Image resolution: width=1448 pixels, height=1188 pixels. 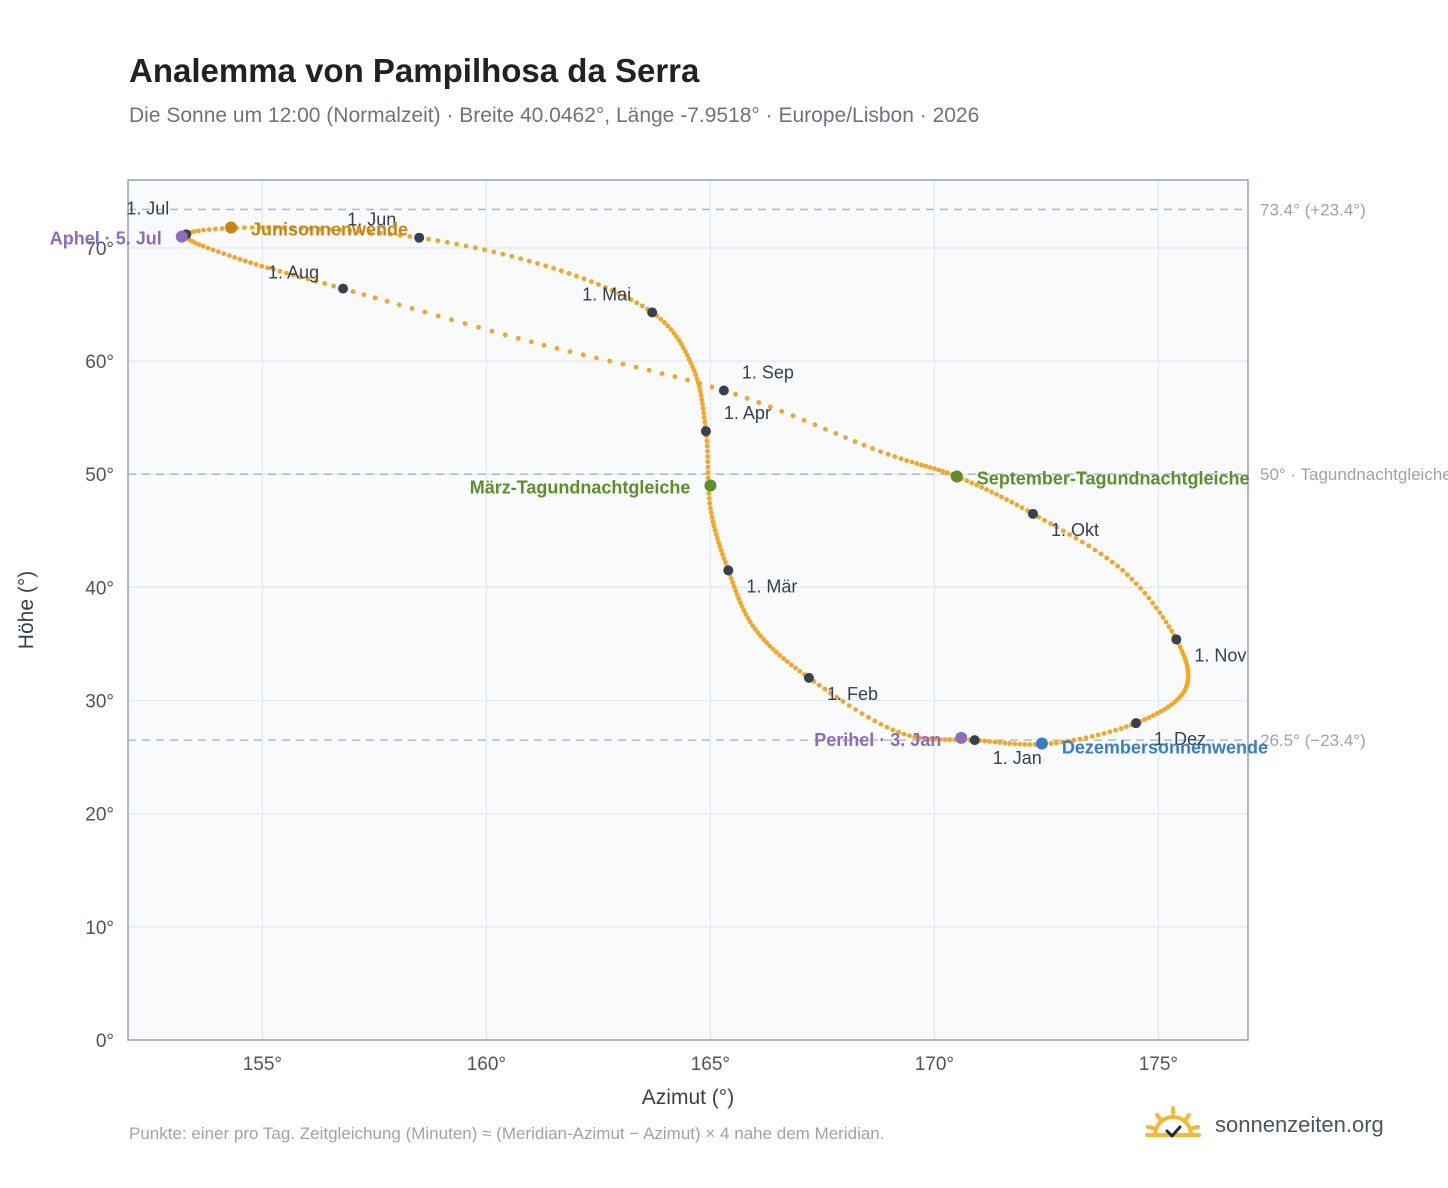 I want to click on month-label: 1. Jul, so click(x=147, y=208).